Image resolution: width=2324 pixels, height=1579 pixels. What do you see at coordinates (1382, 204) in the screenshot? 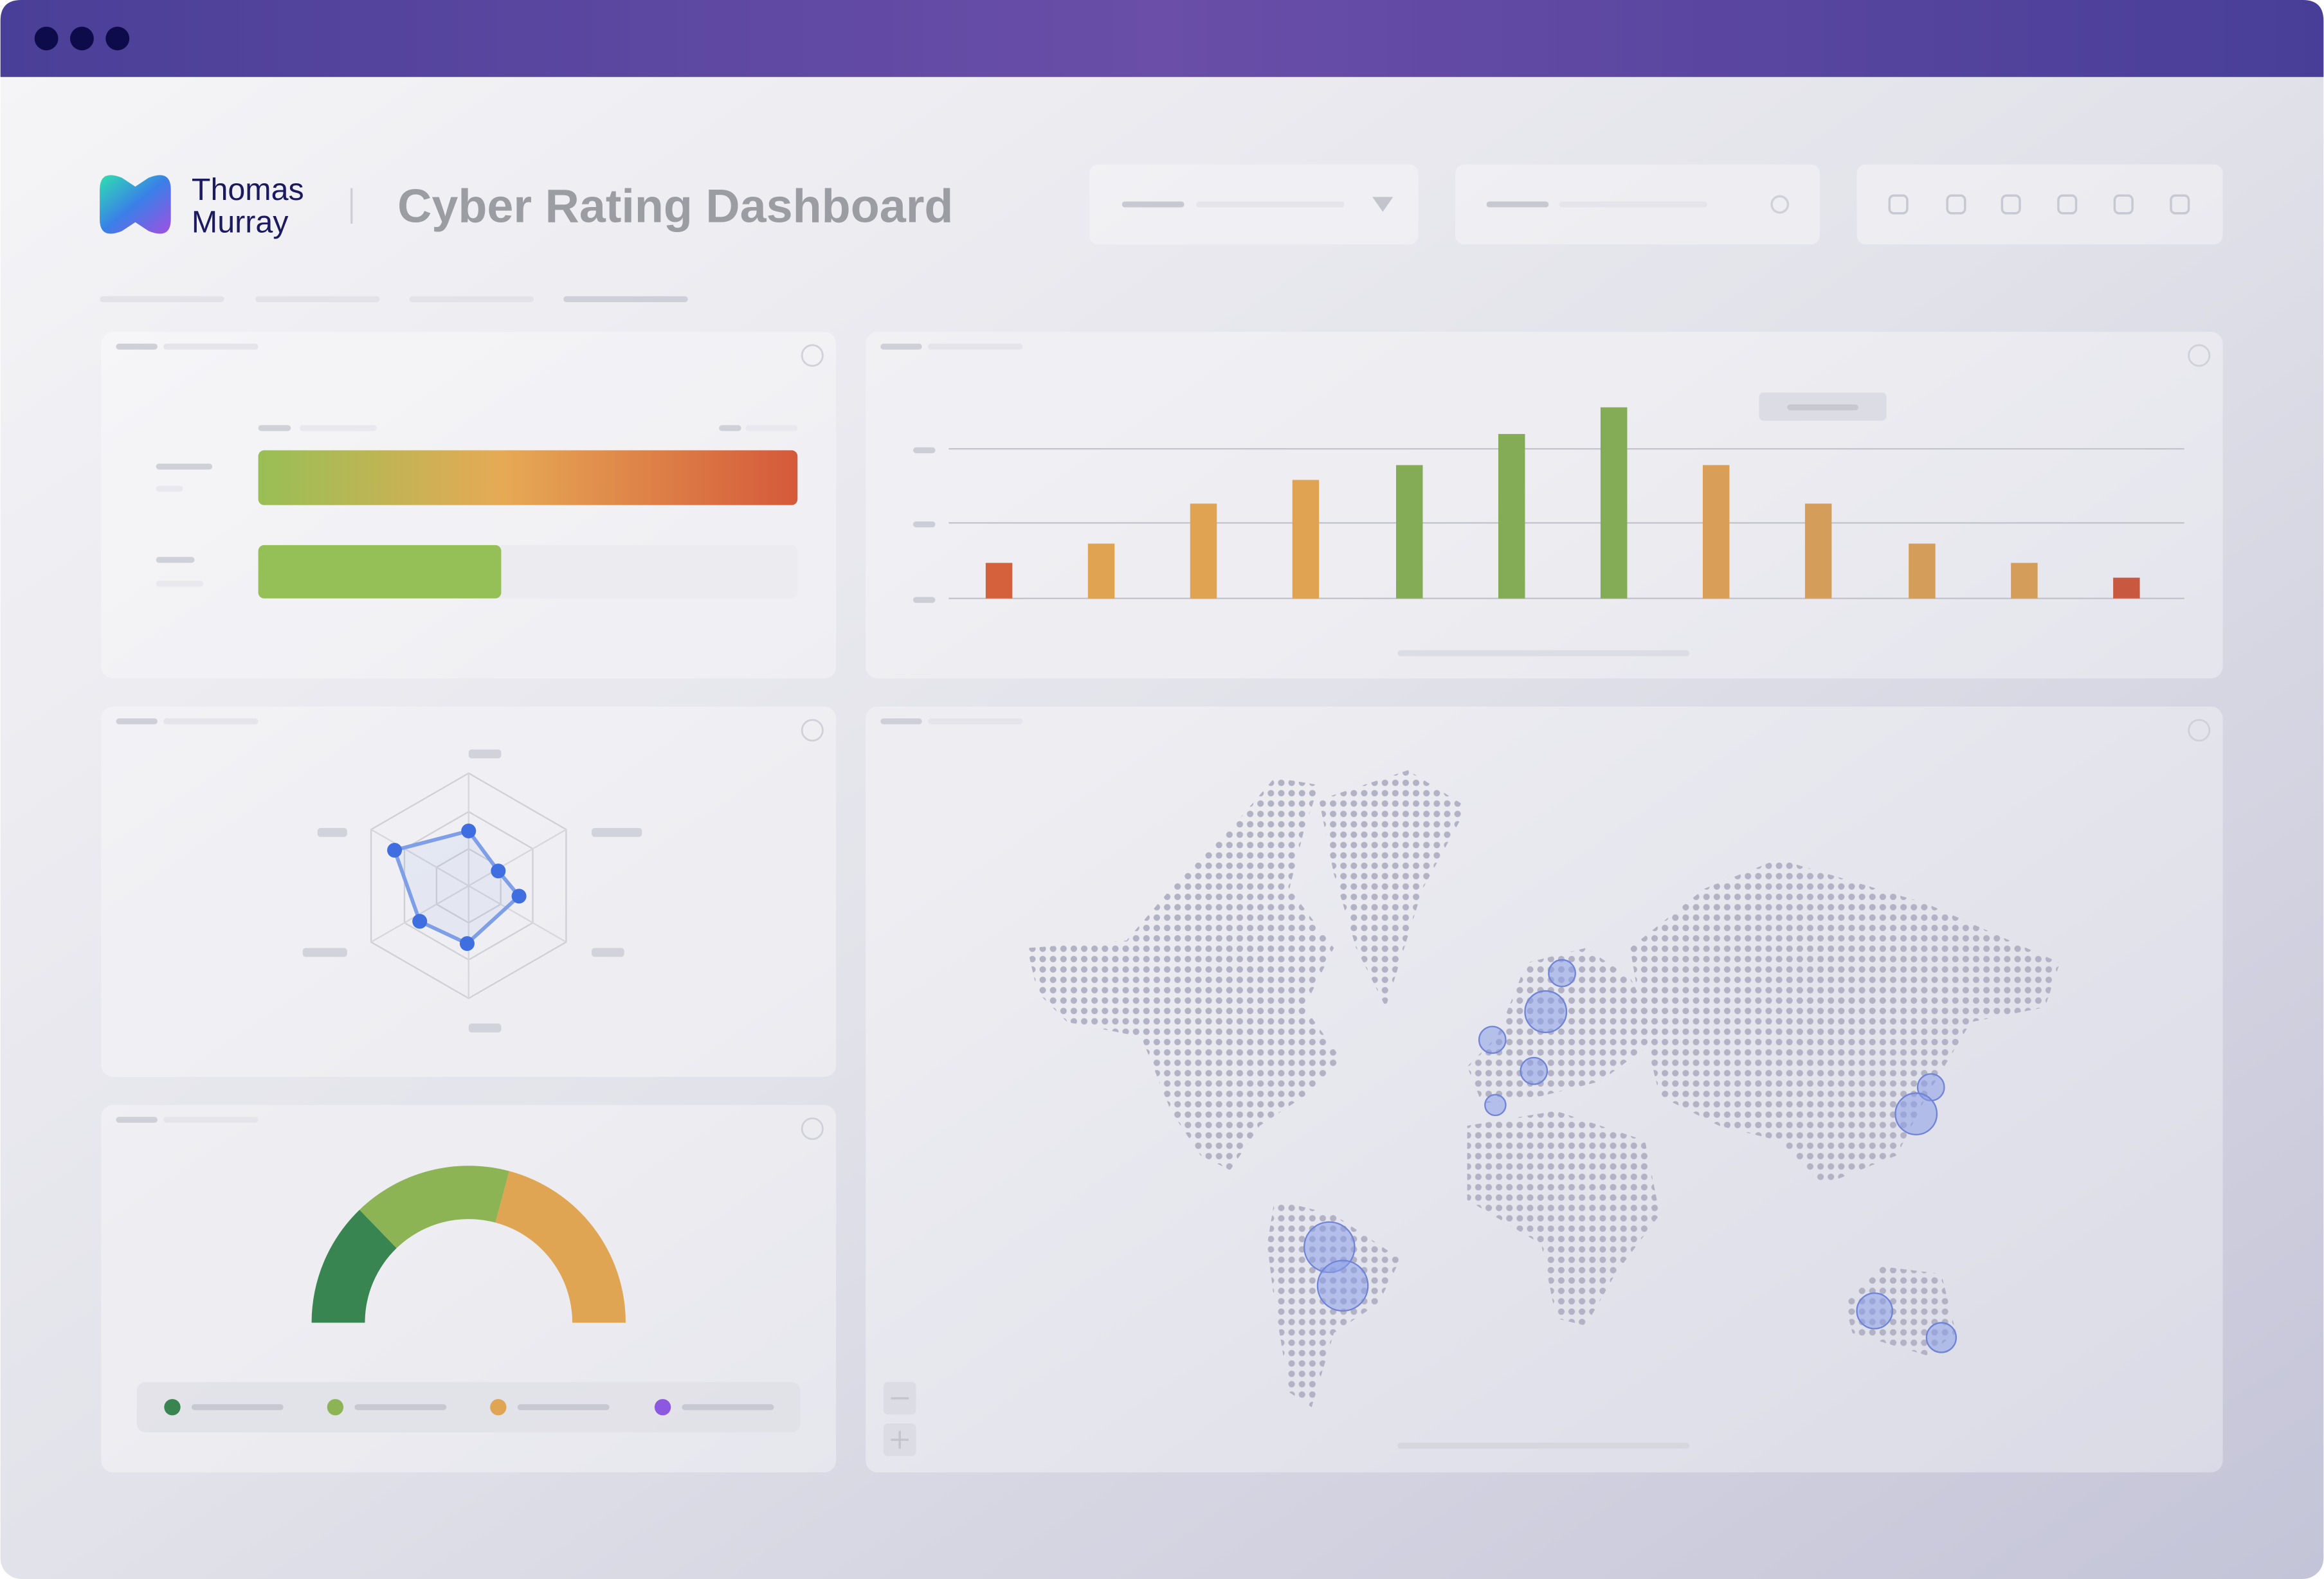
I see `dropdown-arrow` at bounding box center [1382, 204].